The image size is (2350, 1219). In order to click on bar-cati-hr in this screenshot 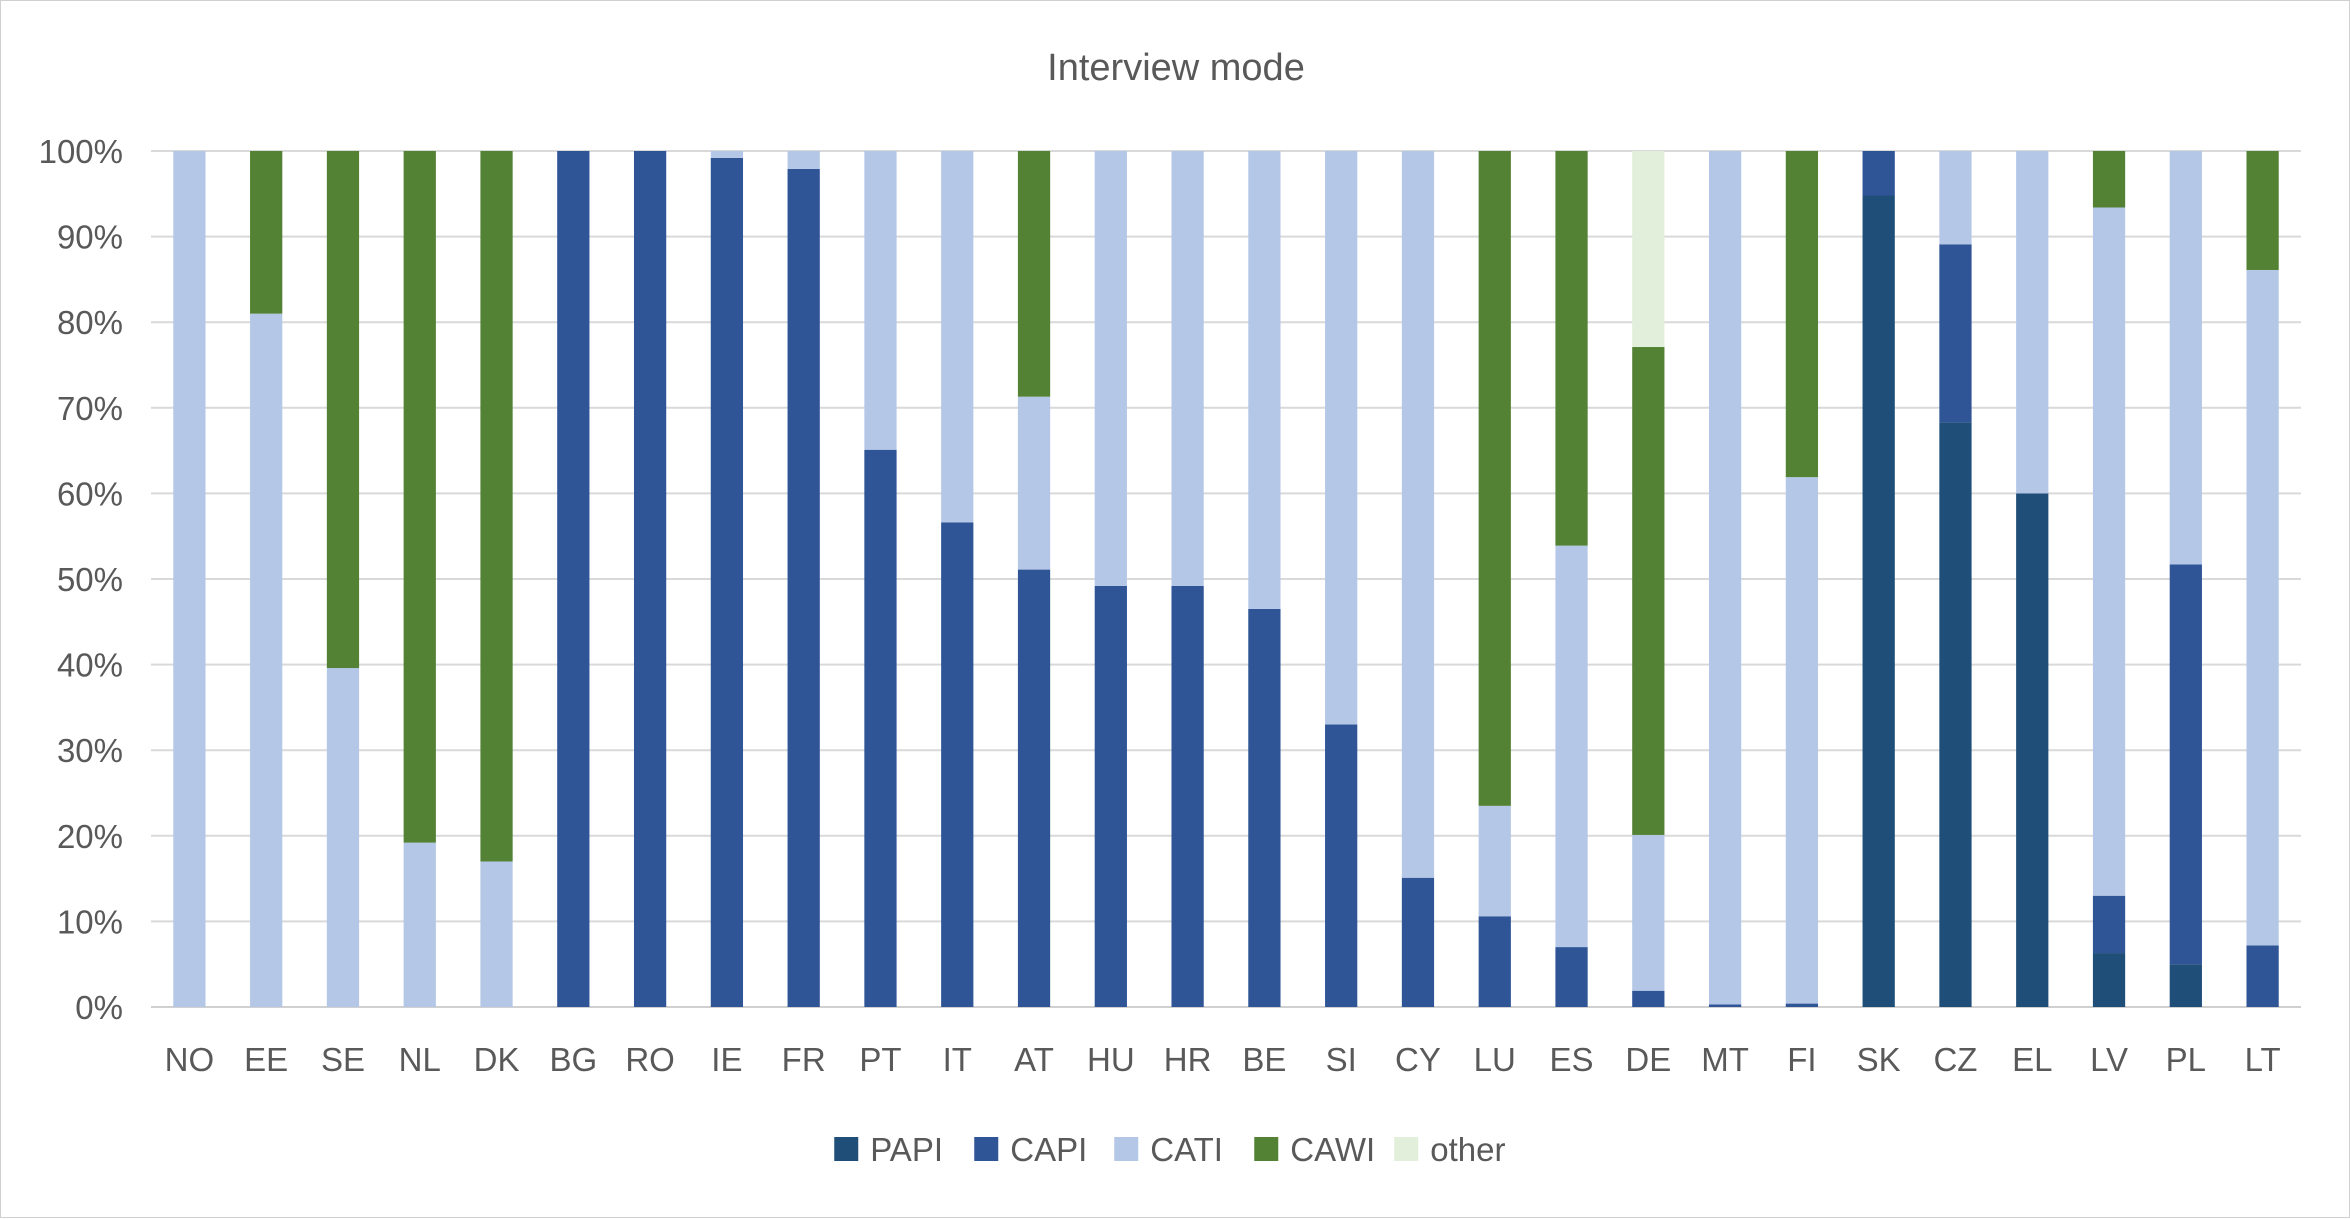, I will do `click(1187, 368)`.